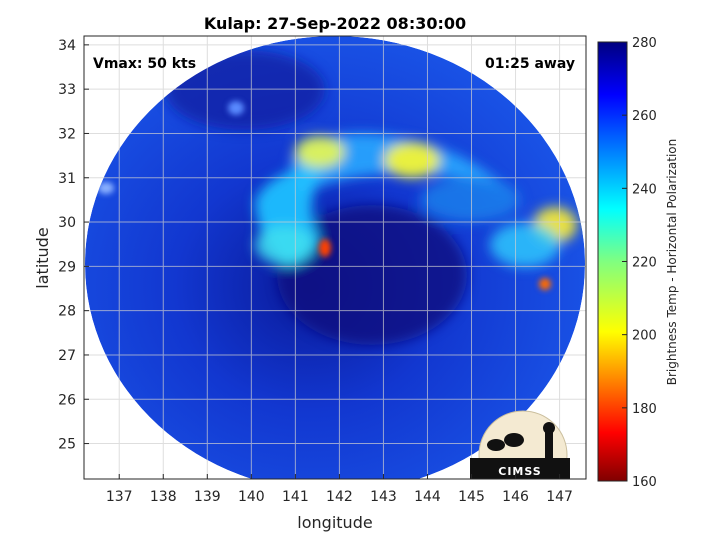 Image resolution: width=720 pixels, height=540 pixels. I want to click on colorbar-tick-label: 200, so click(644, 336).